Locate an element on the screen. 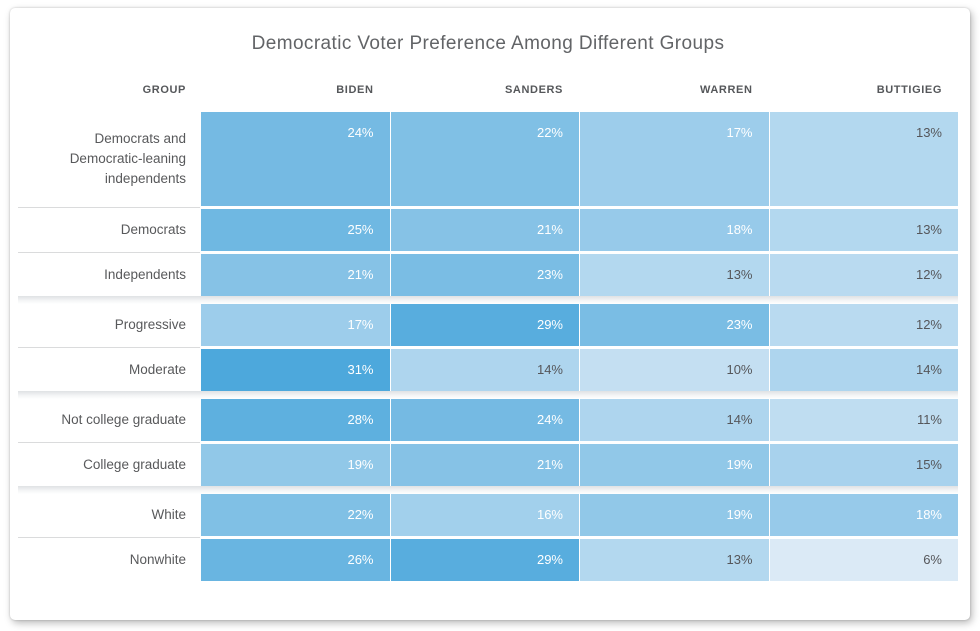  column-header-sanders: SANDERS is located at coordinates (534, 90).